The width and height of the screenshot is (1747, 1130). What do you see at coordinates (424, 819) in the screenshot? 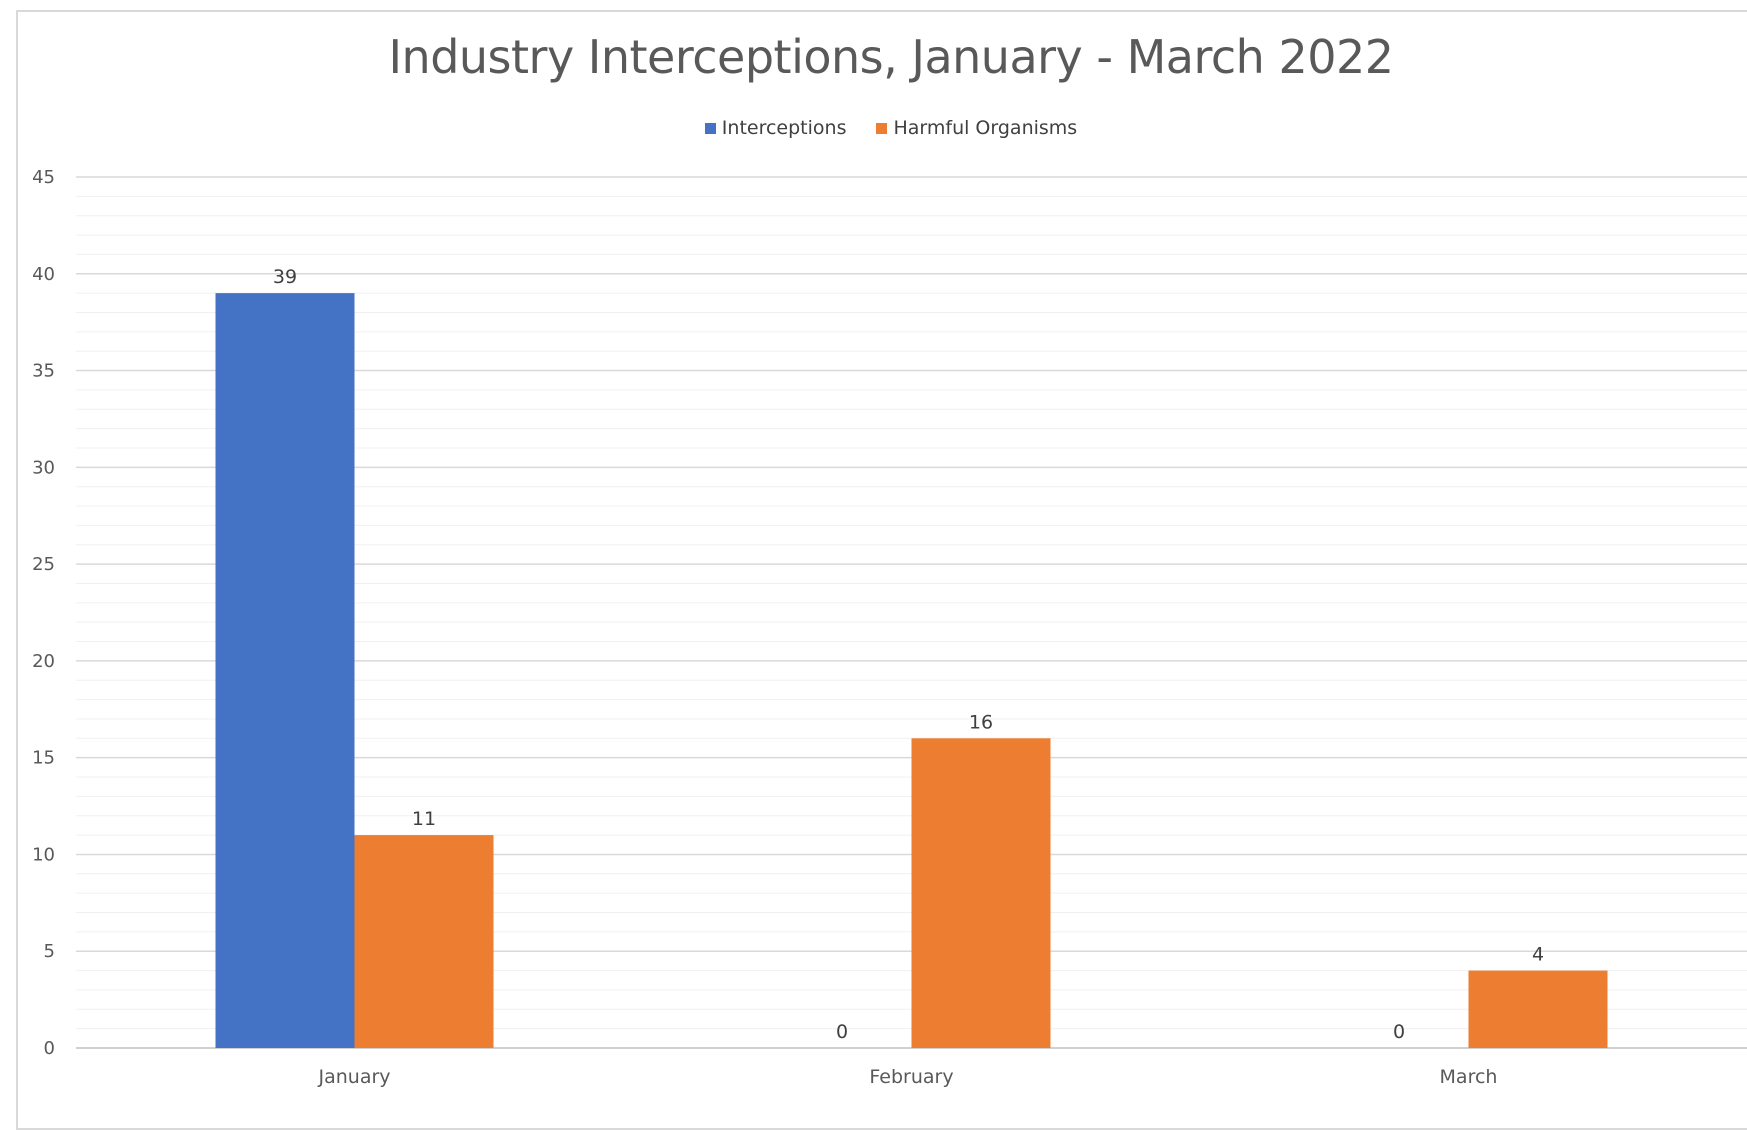
I see `data-label: 11` at bounding box center [424, 819].